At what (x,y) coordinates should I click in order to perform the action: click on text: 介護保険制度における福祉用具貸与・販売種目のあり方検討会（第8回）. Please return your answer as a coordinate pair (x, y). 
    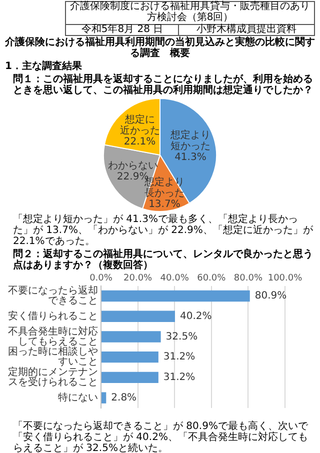
    Looking at the image, I should click on (190, 12).